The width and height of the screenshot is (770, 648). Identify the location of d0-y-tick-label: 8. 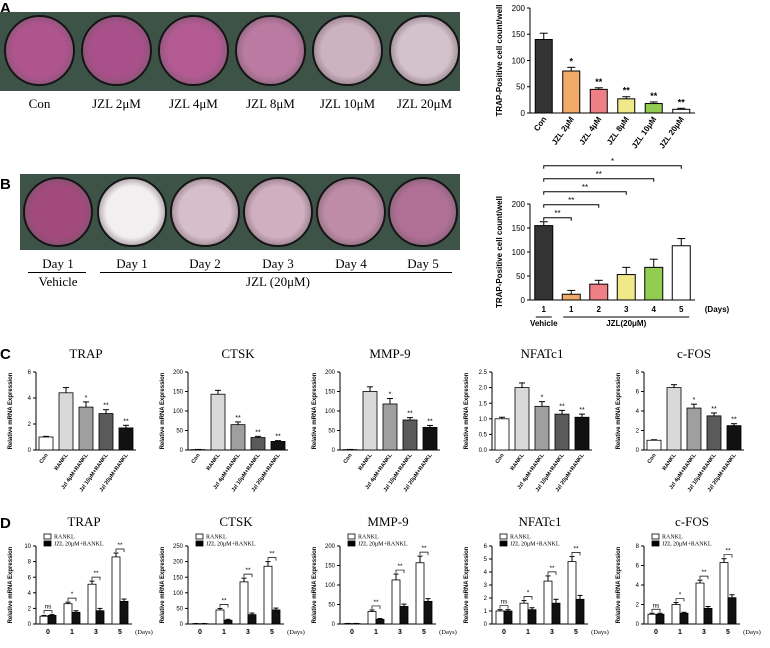
(30, 563).